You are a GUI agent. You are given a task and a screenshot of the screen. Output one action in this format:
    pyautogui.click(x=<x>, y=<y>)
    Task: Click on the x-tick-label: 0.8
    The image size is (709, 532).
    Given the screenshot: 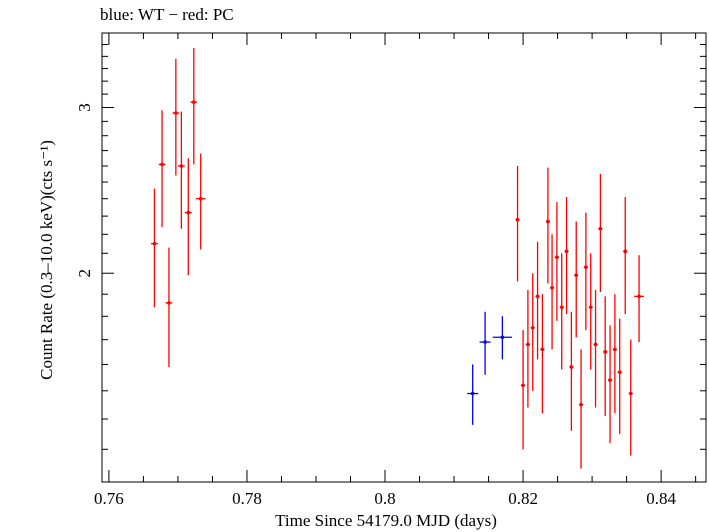 What is the action you would take?
    pyautogui.click(x=384, y=498)
    